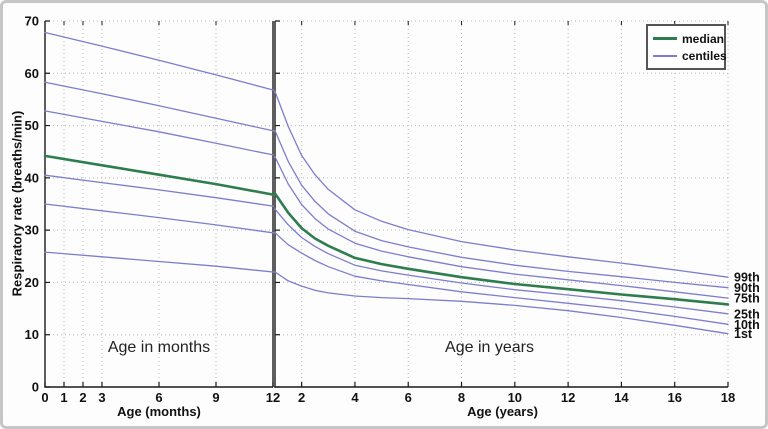  Describe the element at coordinates (215, 397) in the screenshot. I see `x-tick-label-9: 9` at that location.